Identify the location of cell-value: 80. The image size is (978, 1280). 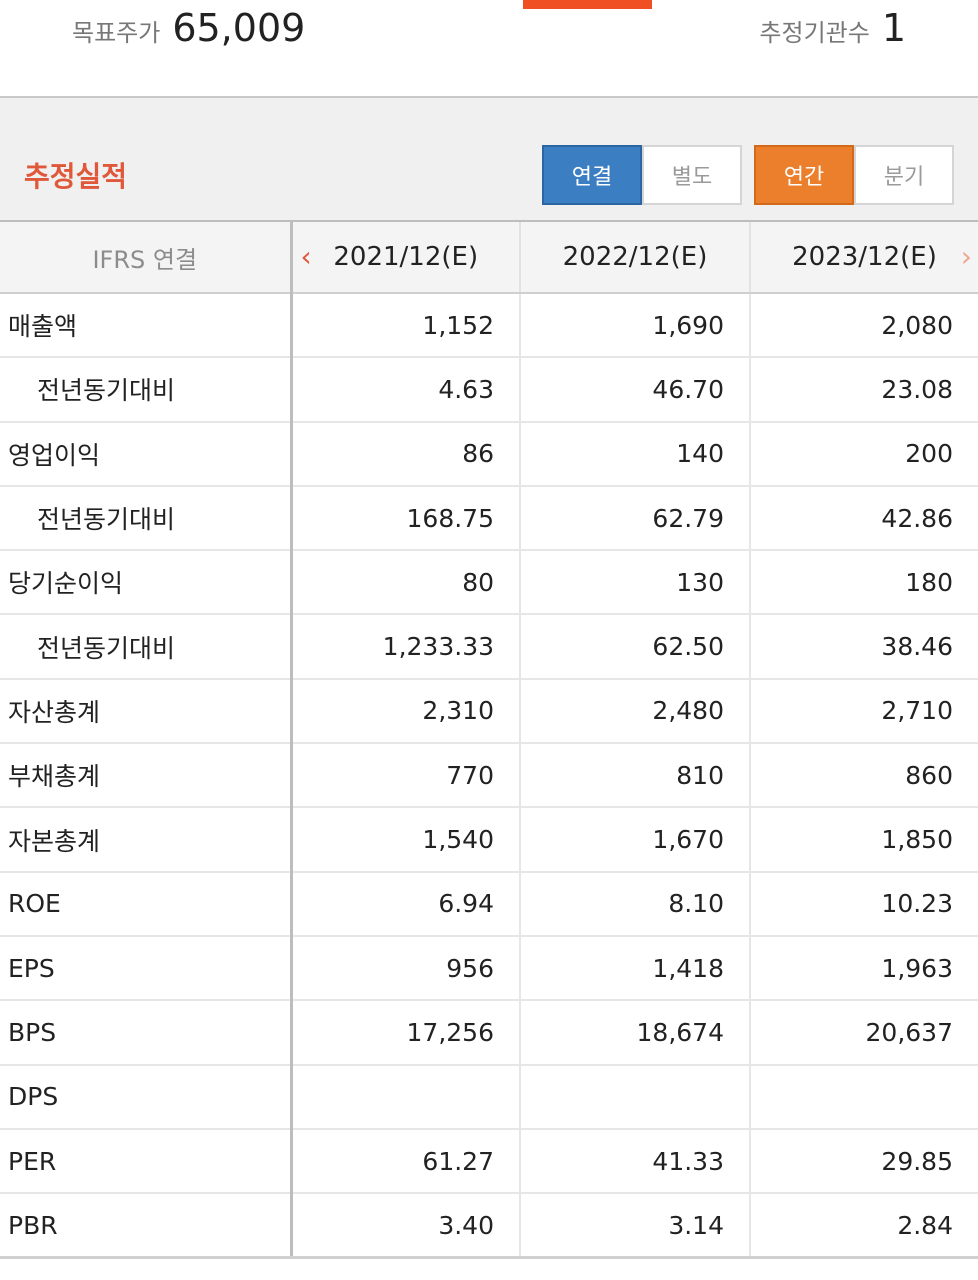
(404, 583).